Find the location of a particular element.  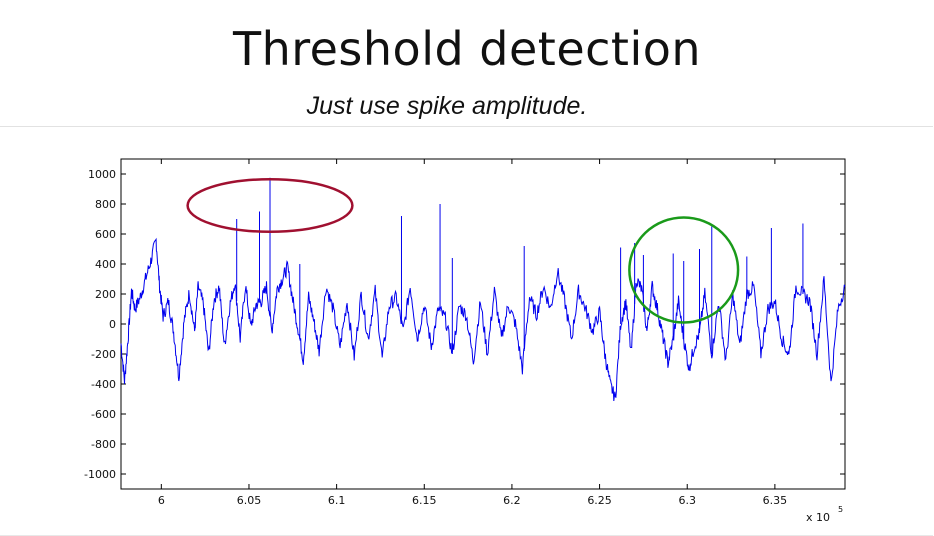

x-multiplier-exponent: 5 is located at coordinates (840, 509).